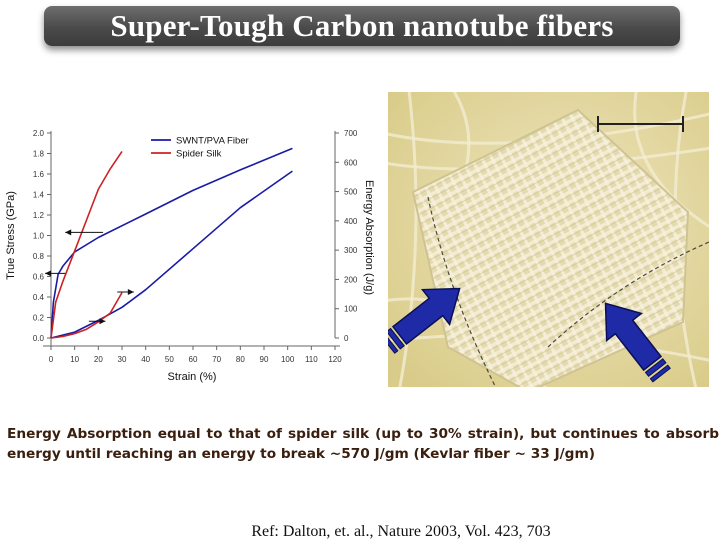 The width and height of the screenshot is (728, 546). What do you see at coordinates (199, 154) in the screenshot?
I see `legend-label: Spider Silk` at bounding box center [199, 154].